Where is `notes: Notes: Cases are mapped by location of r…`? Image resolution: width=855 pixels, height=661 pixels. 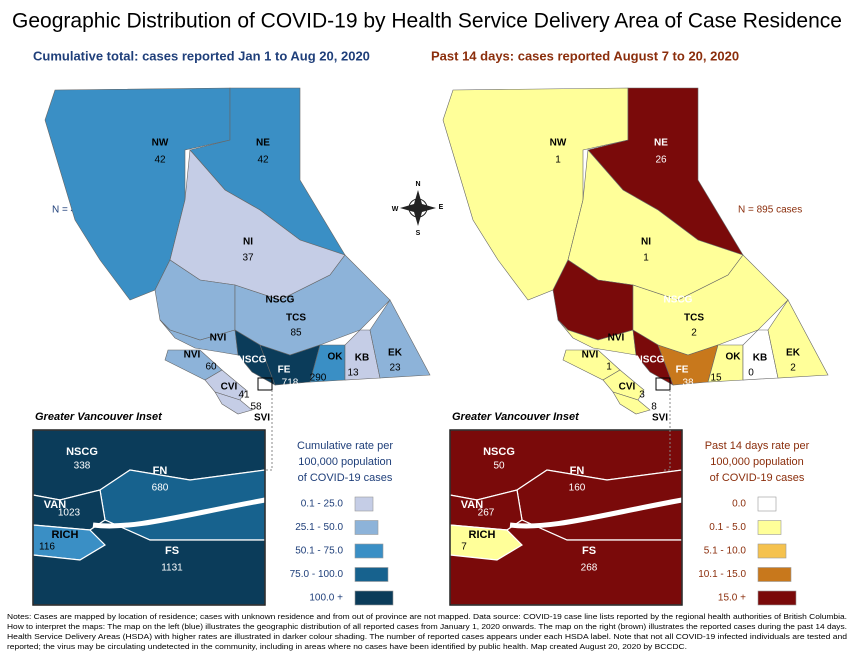
notes: Notes: Cases are mapped by location of r… is located at coordinates (427, 616).